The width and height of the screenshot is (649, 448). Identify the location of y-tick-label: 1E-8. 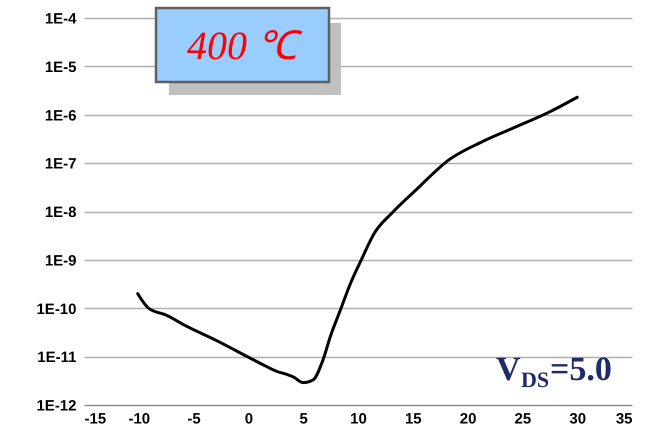
(60, 212).